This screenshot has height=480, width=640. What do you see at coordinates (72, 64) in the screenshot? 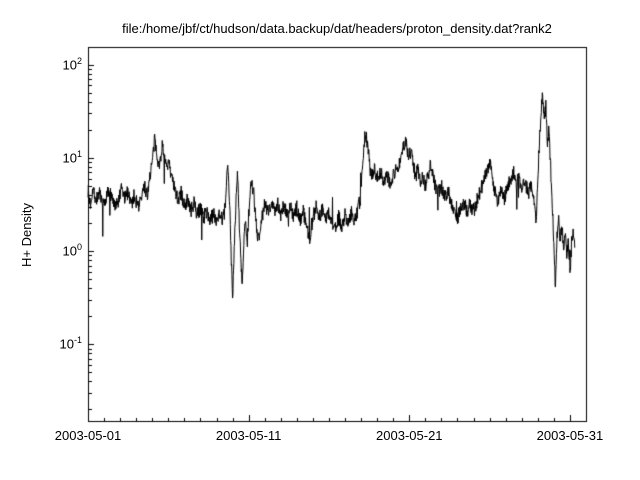
I see `y-tick-label: 10²` at bounding box center [72, 64].